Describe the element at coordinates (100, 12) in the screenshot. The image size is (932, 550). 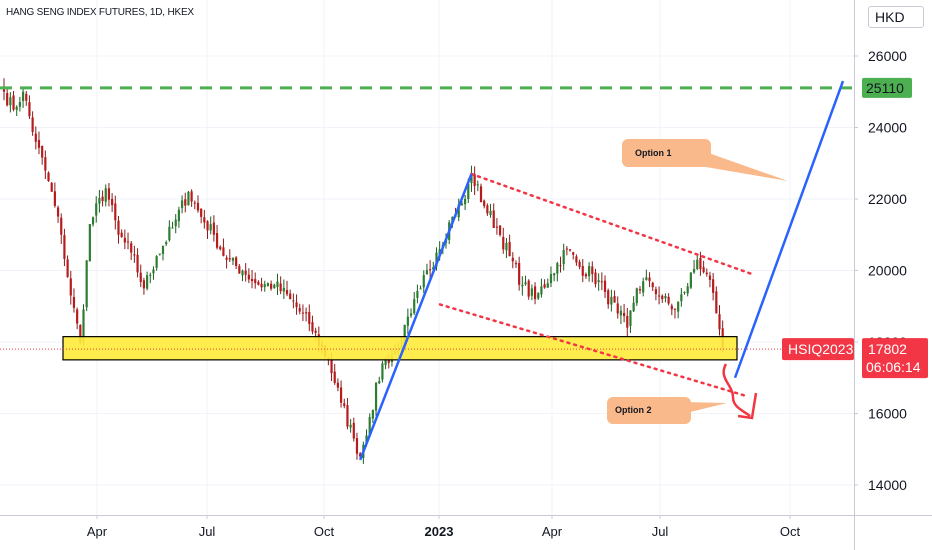
I see `chart-title: HANG SENG INDEX FUTURES, 1D, HKEX` at that location.